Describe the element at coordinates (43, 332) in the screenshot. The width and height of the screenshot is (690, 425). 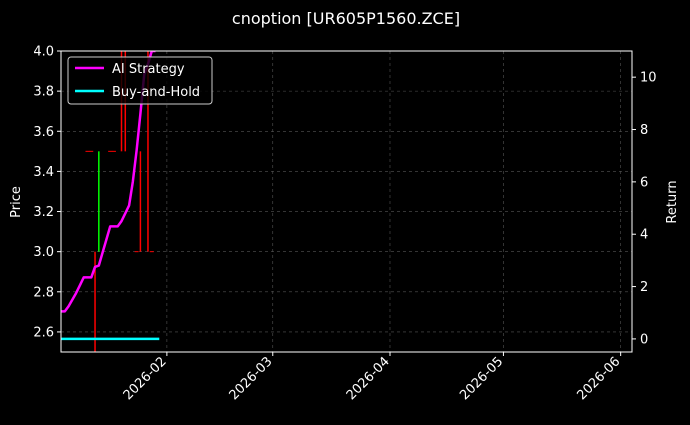
I see `y-tick-label: 2.6` at that location.